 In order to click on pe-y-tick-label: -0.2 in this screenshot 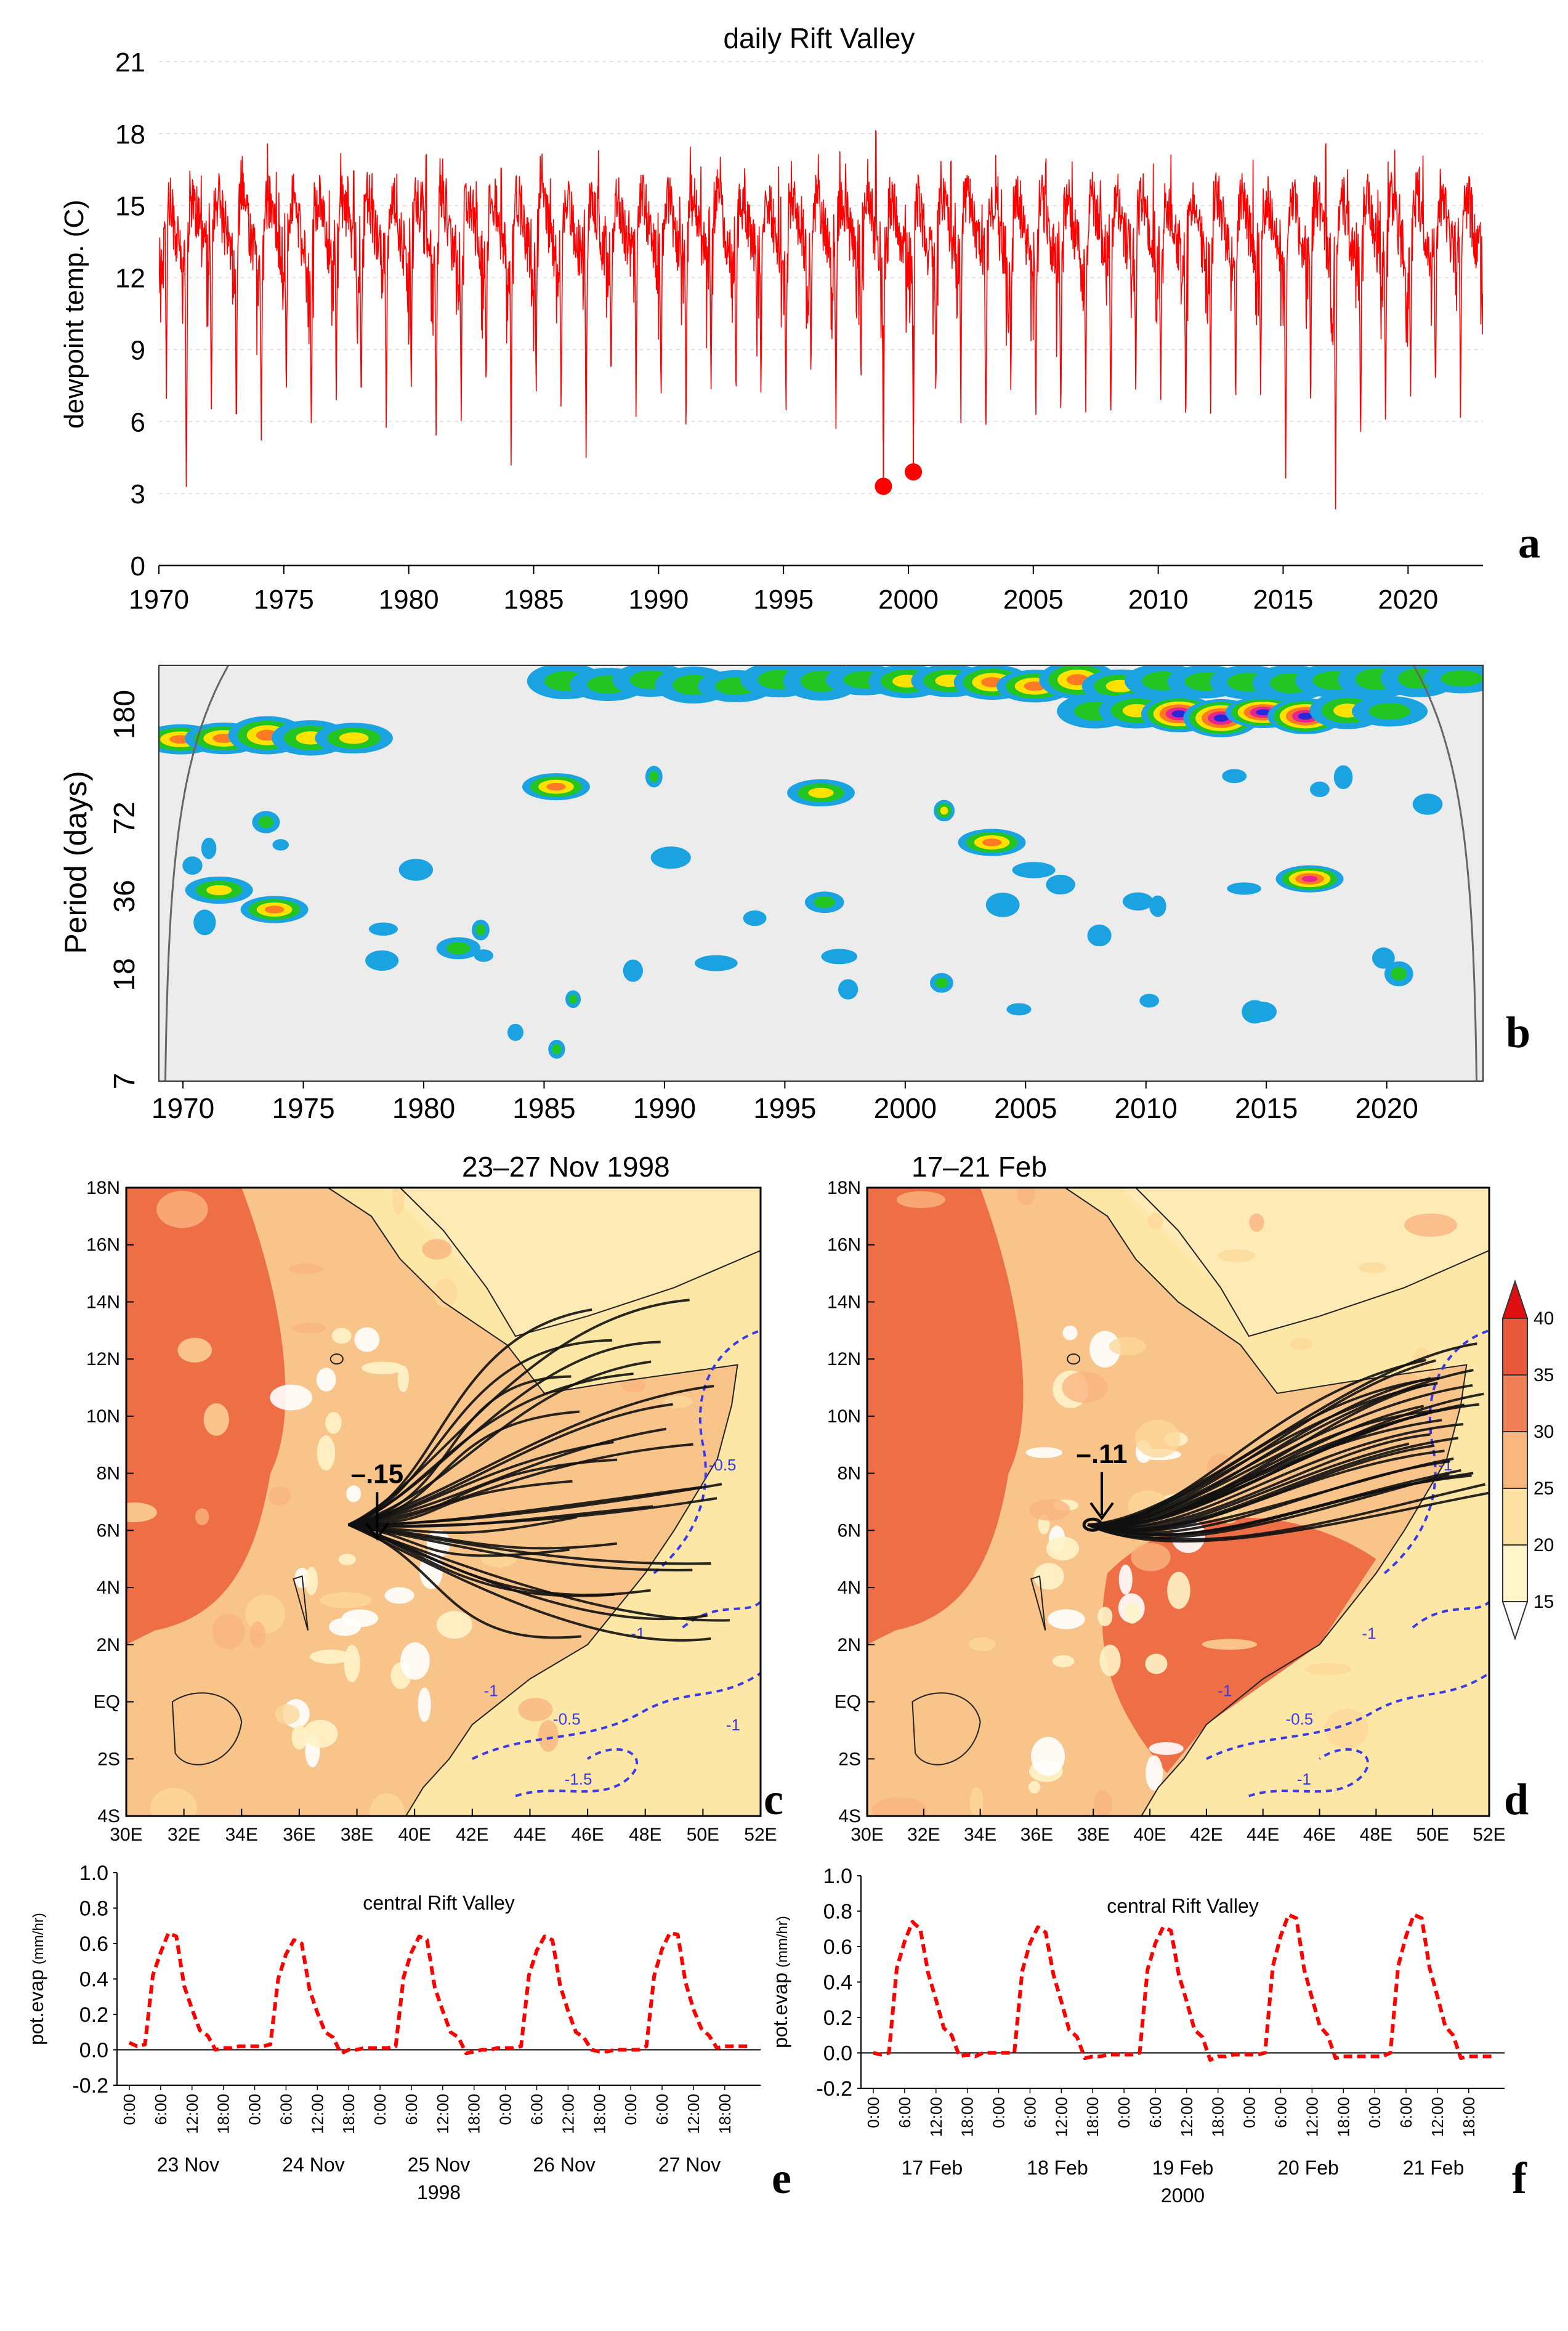, I will do `click(90, 2086)`.